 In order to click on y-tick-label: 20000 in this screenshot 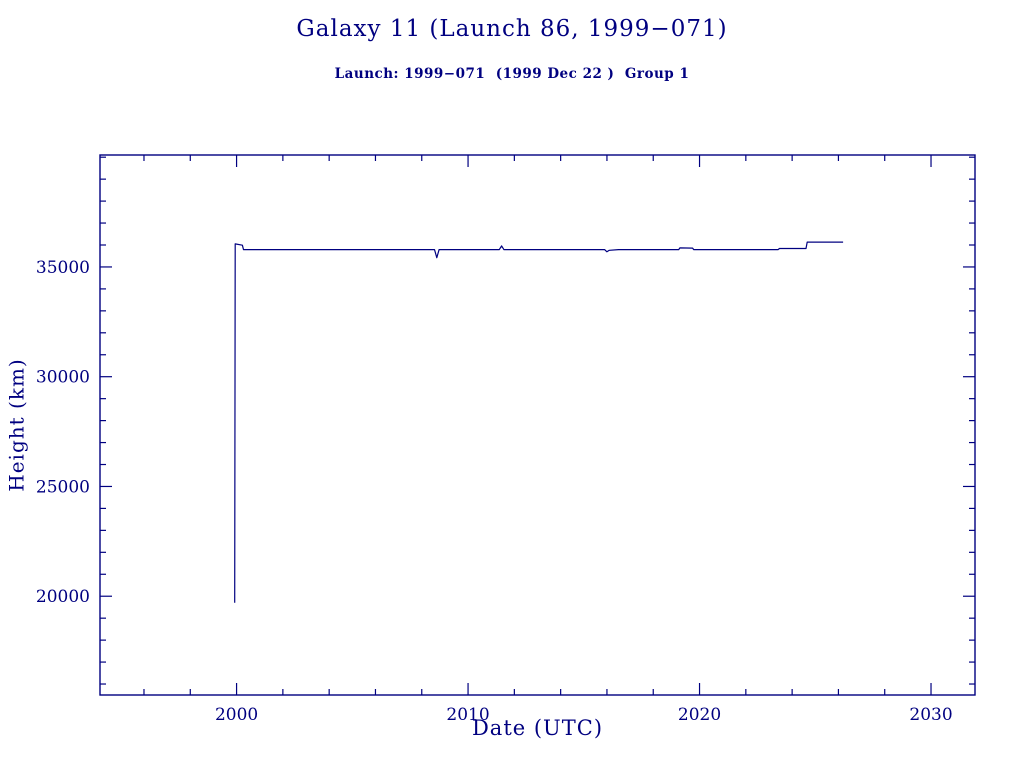, I will do `click(63, 597)`.